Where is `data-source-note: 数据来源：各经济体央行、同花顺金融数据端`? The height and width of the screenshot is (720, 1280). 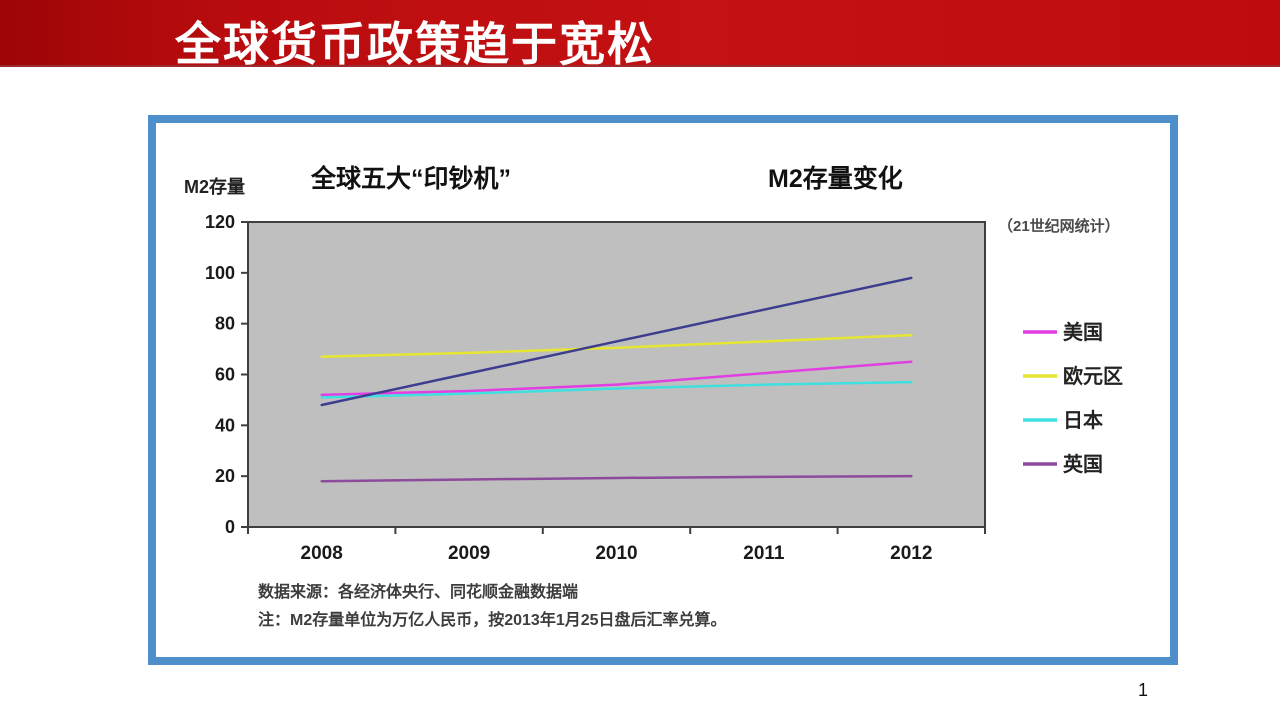 data-source-note: 数据来源：各经济体央行、同花顺金融数据端 is located at coordinates (418, 592).